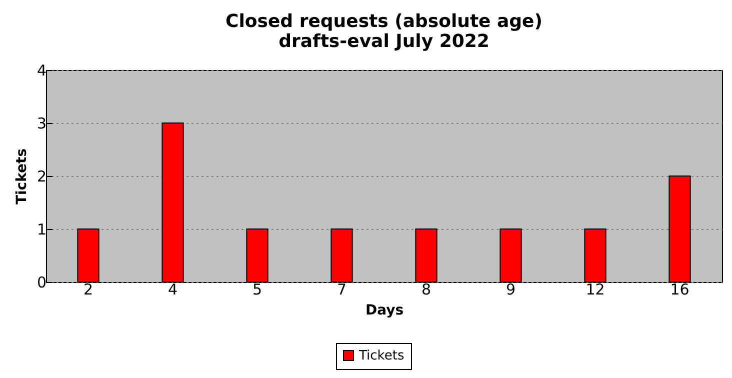 Image resolution: width=732 pixels, height=378 pixels. What do you see at coordinates (341, 289) in the screenshot?
I see `x-tick-label: 7` at bounding box center [341, 289].